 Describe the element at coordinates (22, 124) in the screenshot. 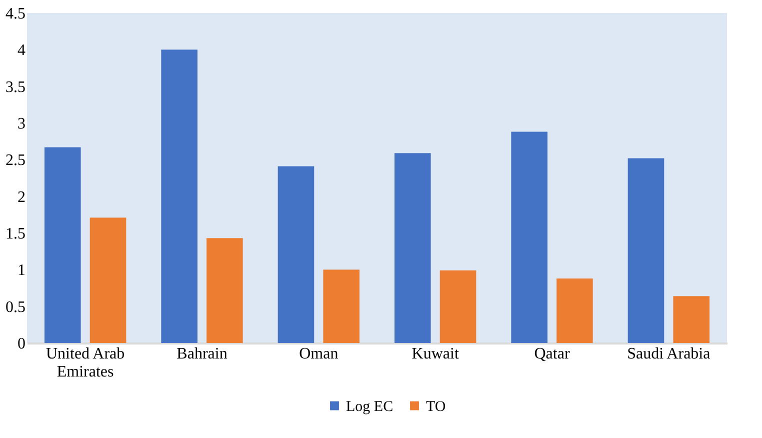

I see `y-tick-label: 3` at that location.